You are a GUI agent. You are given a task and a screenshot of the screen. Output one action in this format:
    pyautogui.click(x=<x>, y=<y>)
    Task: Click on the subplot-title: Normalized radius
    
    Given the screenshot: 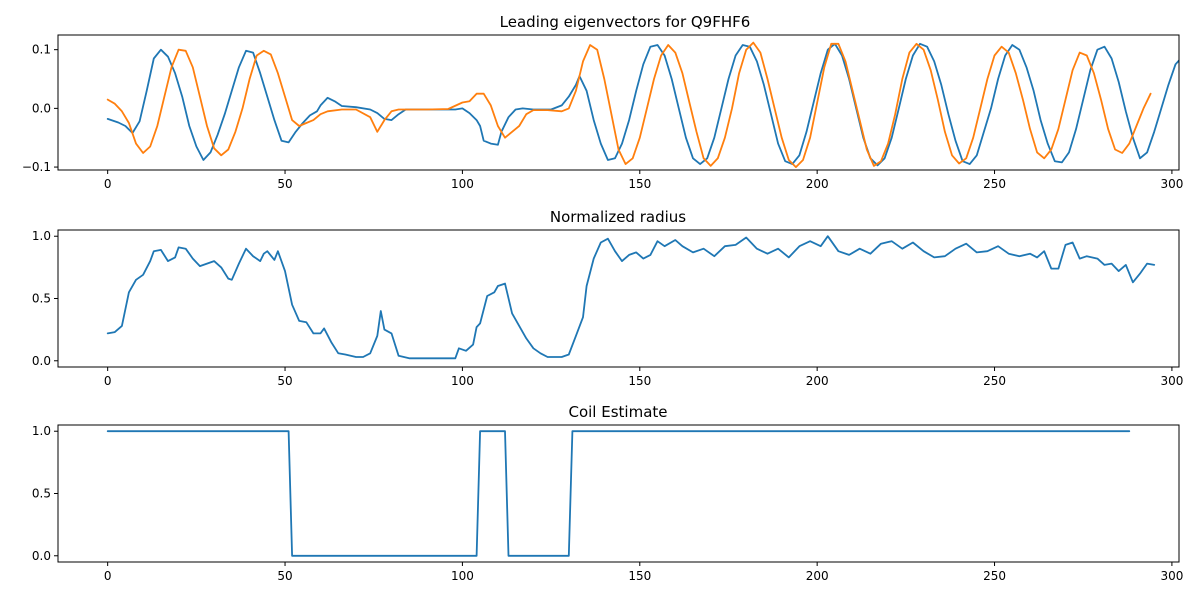 What is the action you would take?
    pyautogui.click(x=618, y=217)
    